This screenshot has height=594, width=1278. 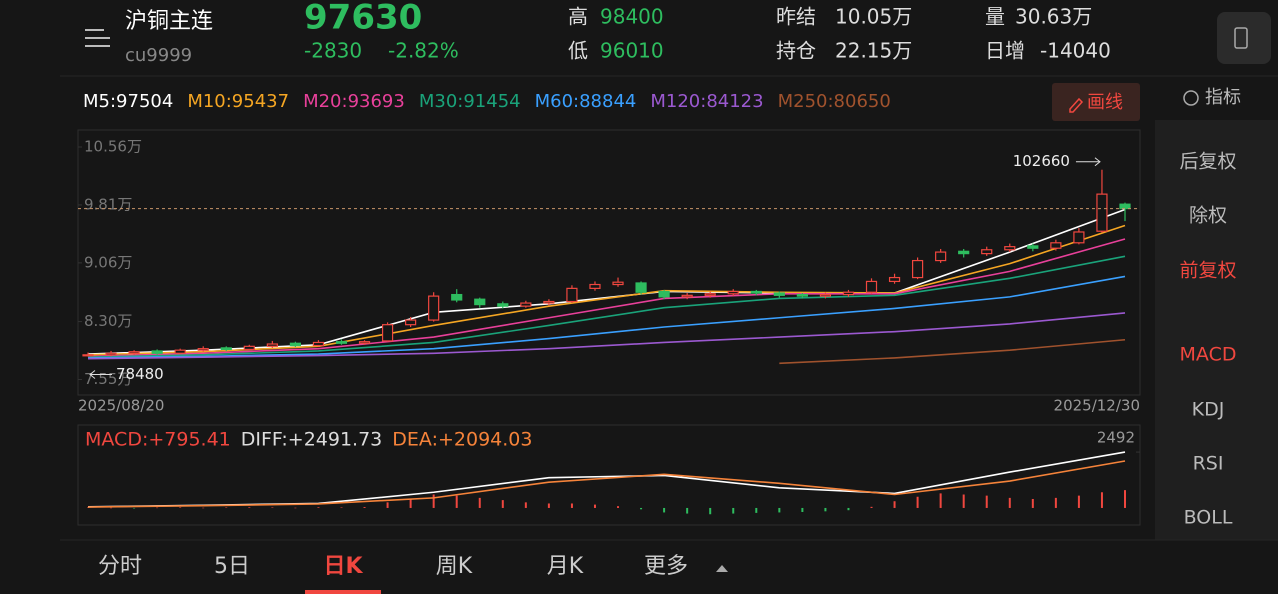 I want to click on sidebar-item: RSI, so click(x=1208, y=464).